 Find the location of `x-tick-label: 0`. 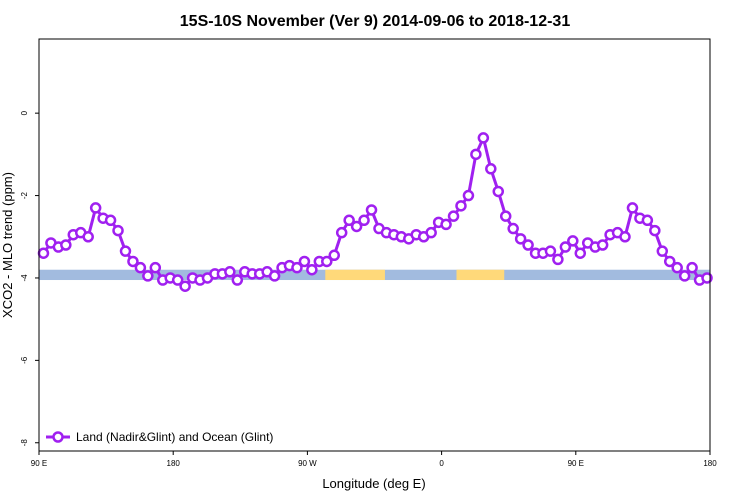

x-tick-label: 0 is located at coordinates (441, 463).